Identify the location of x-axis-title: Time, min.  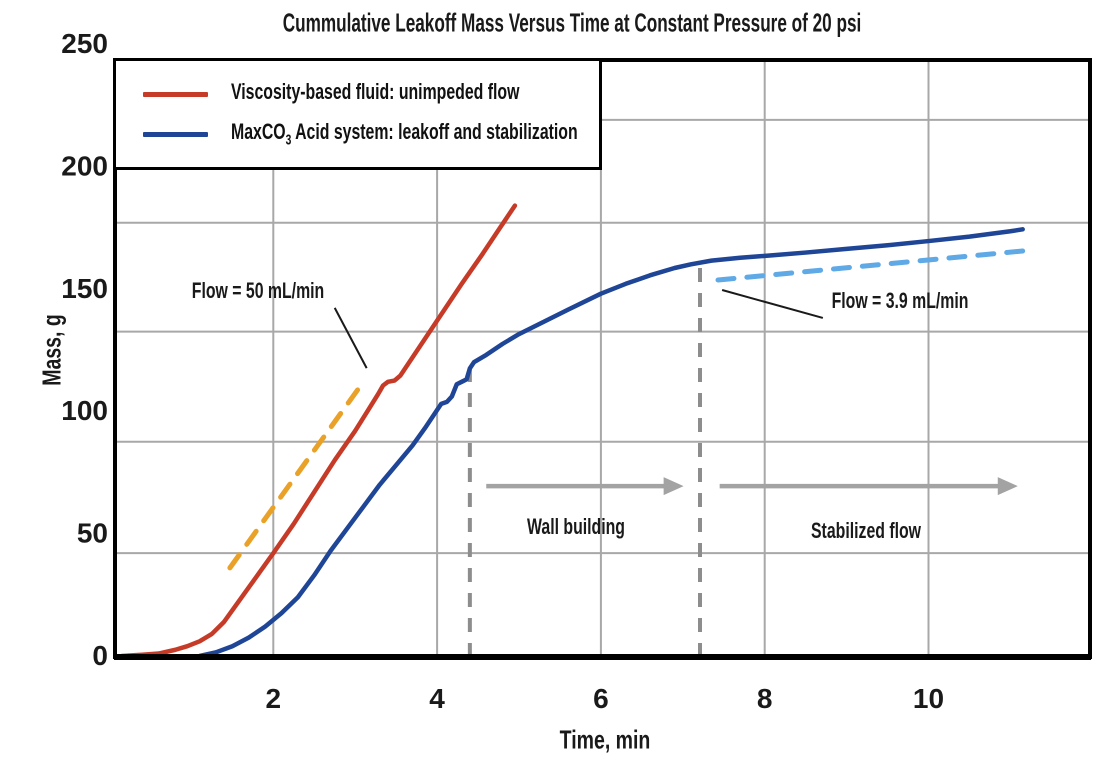
(605, 739).